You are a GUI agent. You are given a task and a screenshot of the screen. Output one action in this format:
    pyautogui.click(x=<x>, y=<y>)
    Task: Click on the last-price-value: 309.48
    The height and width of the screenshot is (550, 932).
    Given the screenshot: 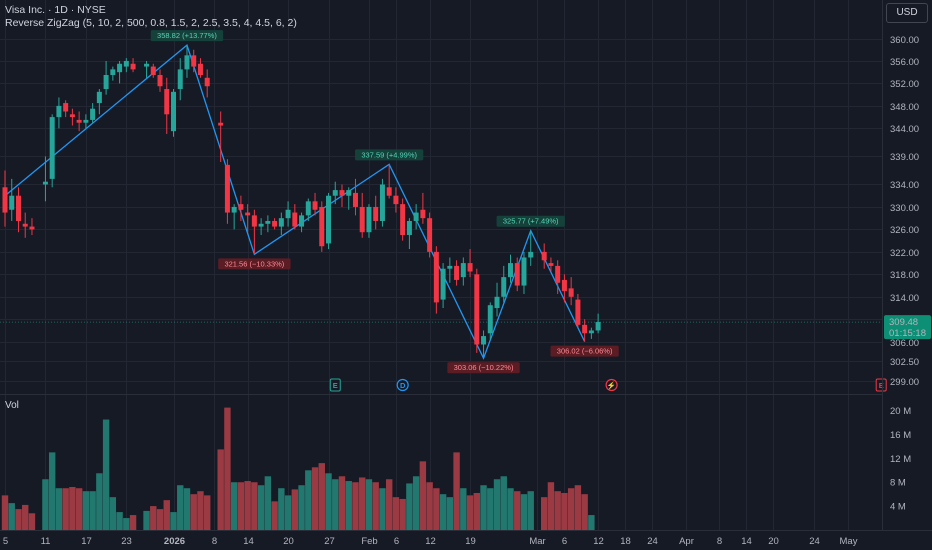 What is the action you would take?
    pyautogui.click(x=903, y=322)
    